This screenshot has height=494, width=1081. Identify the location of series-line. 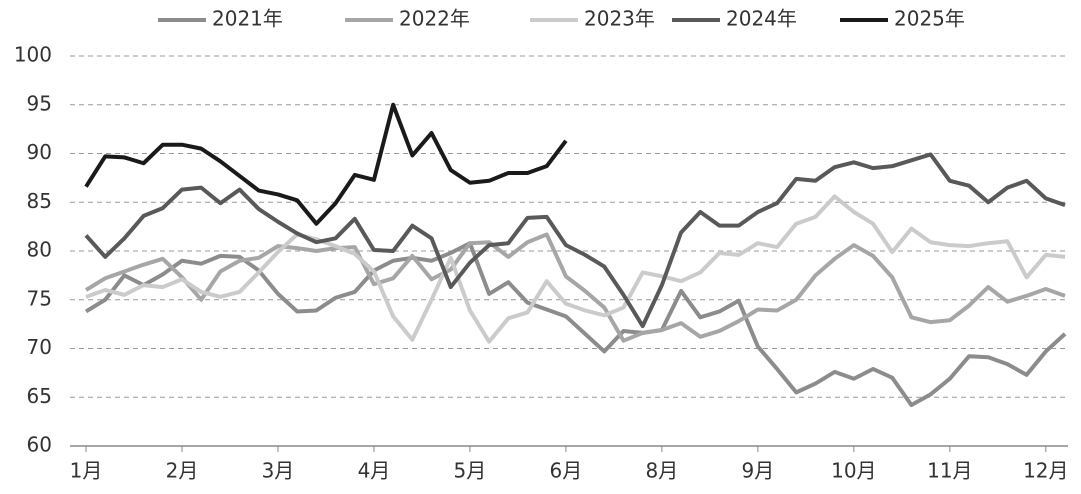
(326, 164).